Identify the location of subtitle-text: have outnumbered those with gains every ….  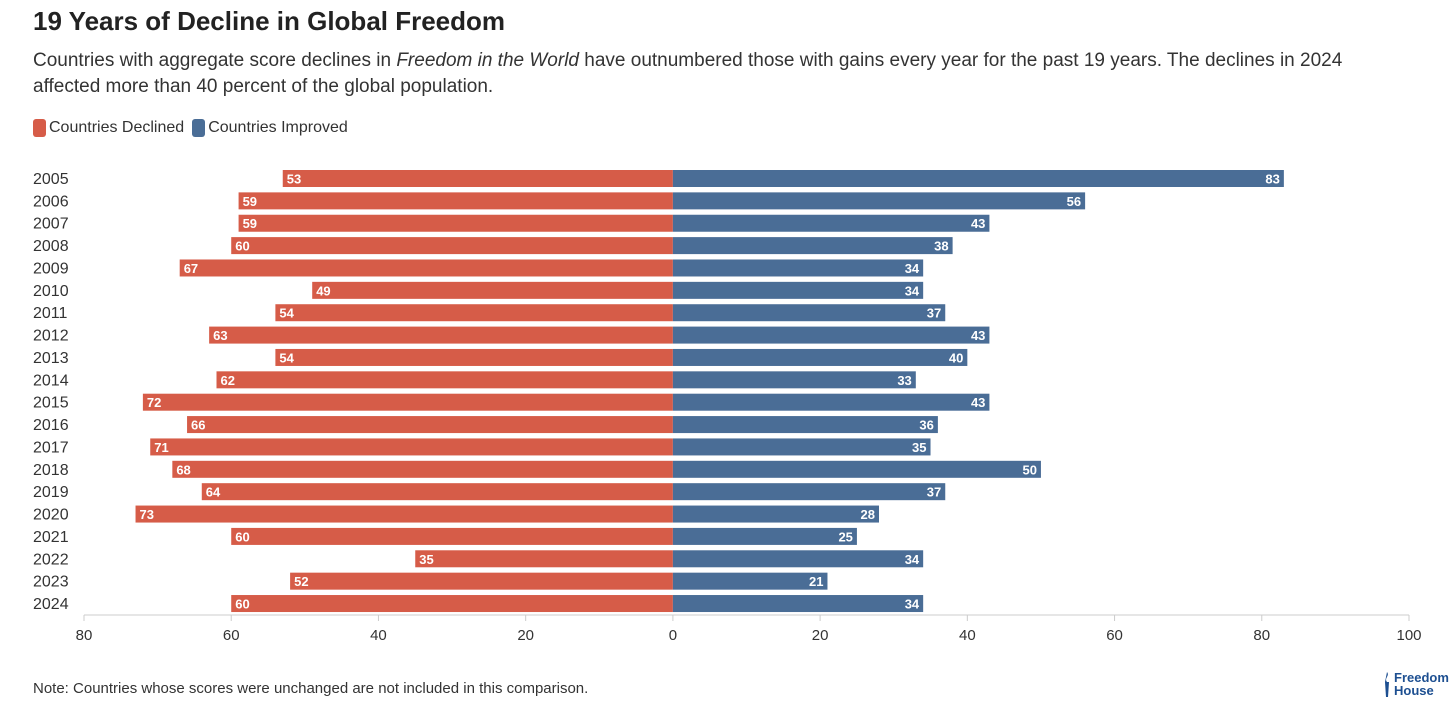
(688, 73).